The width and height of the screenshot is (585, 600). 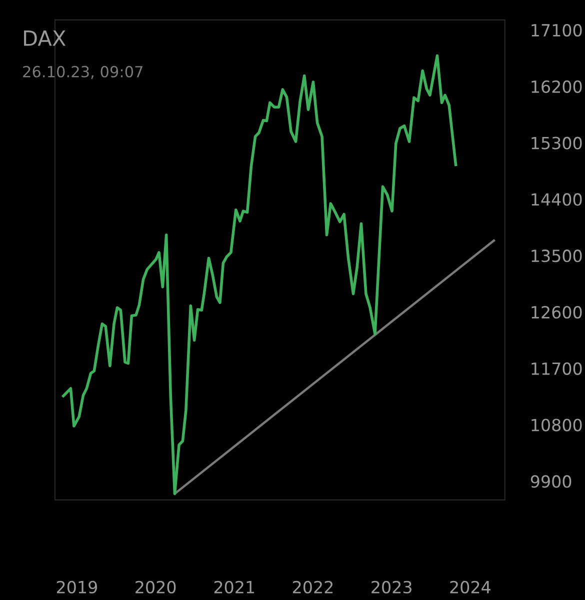 I want to click on x-tick-label: 2022, so click(x=312, y=587).